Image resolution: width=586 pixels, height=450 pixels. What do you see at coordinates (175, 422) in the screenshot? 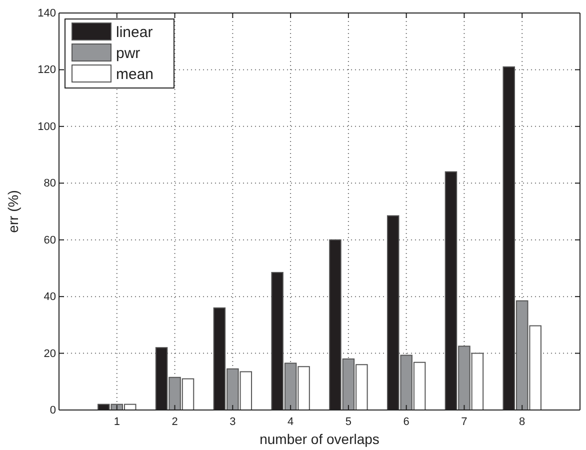
I see `x-tick-label: 2` at bounding box center [175, 422].